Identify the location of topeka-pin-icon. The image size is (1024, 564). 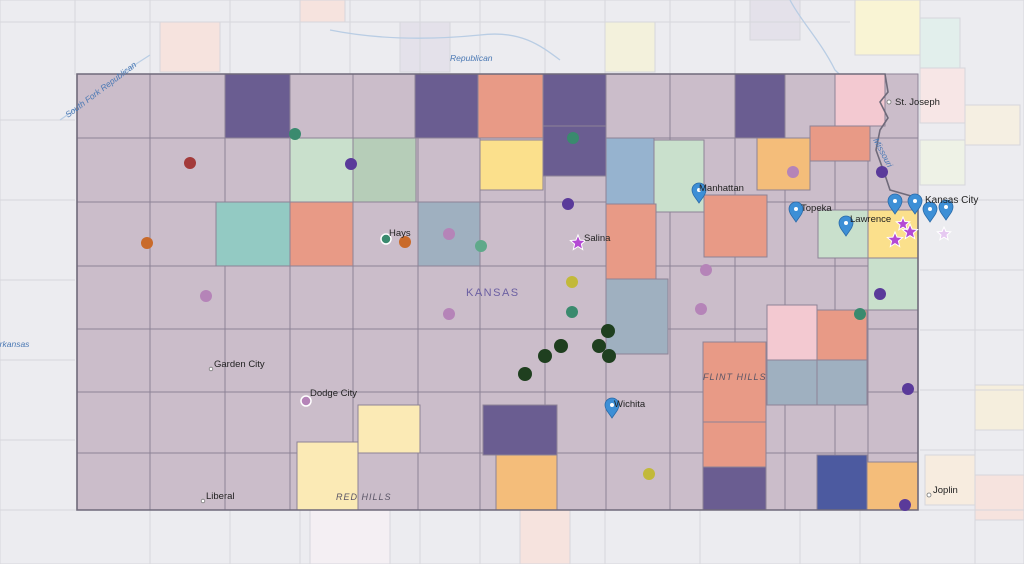
(796, 212).